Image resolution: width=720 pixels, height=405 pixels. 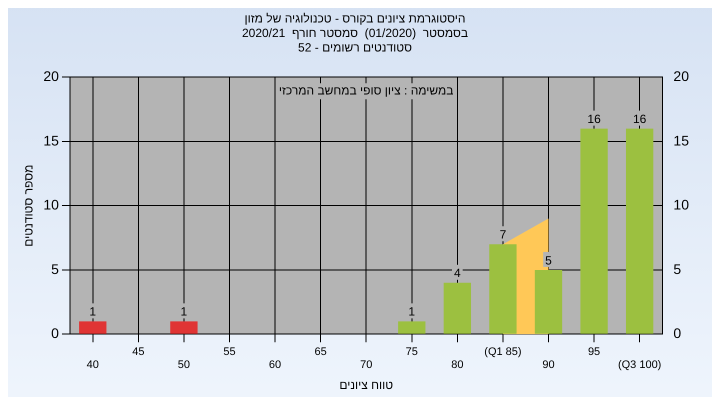 I want to click on x-tick-label: 75, so click(x=412, y=352).